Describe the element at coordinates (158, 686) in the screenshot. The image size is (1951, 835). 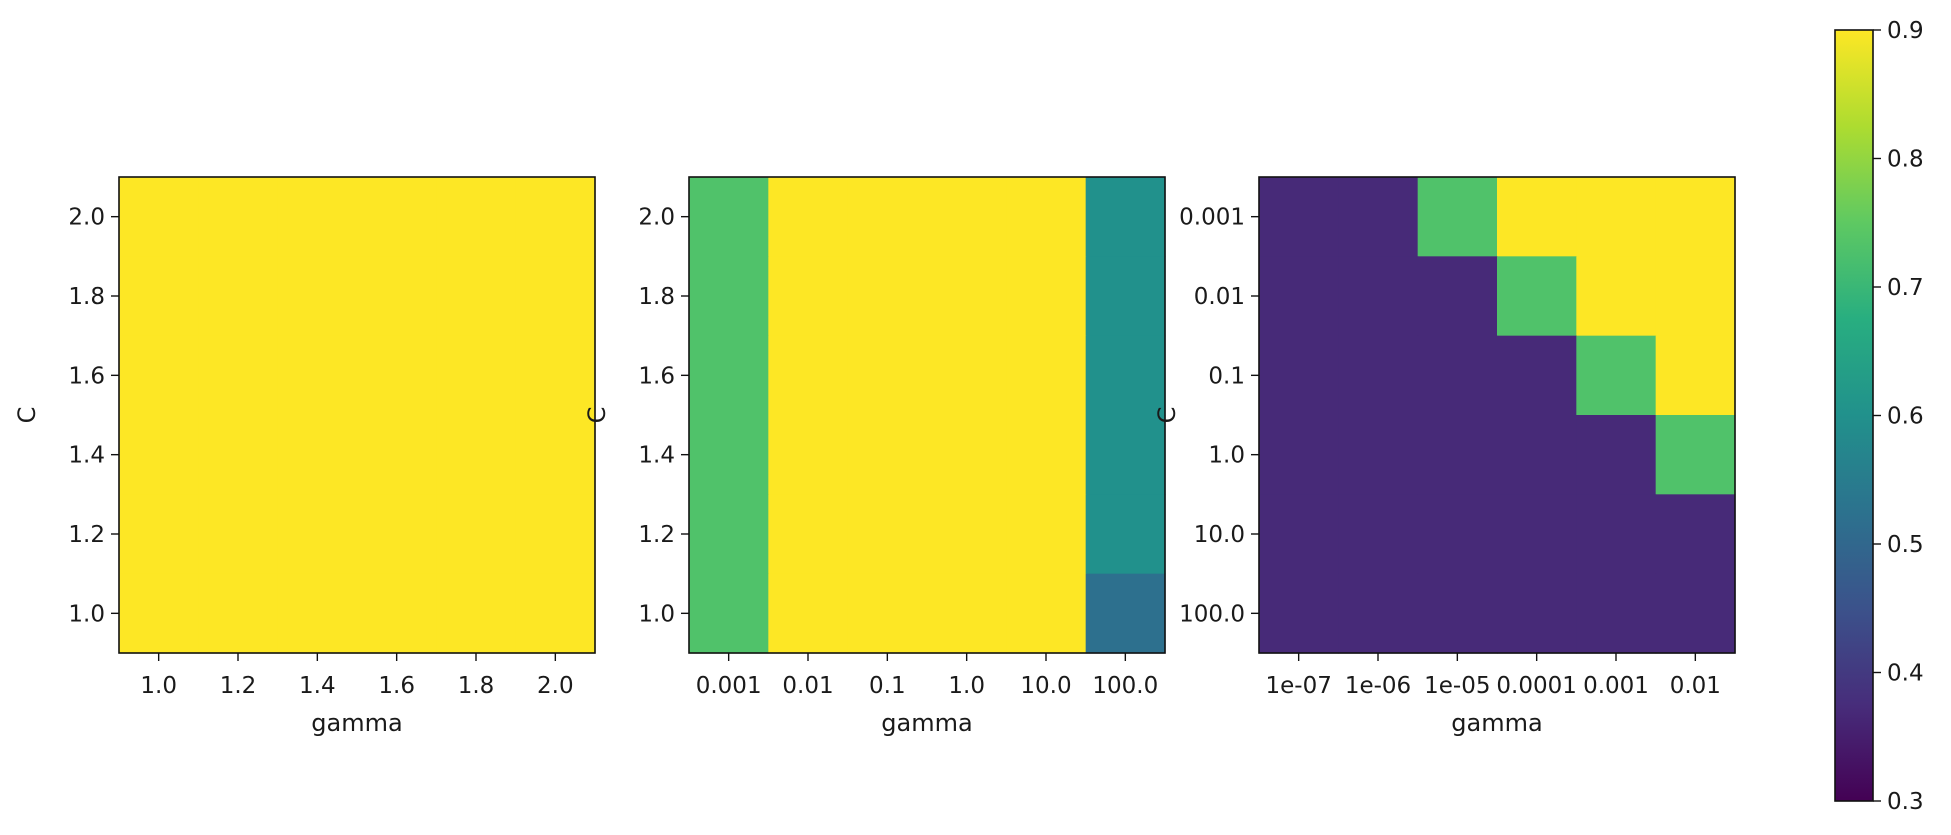
I see `x-tick-label: 1.0` at that location.